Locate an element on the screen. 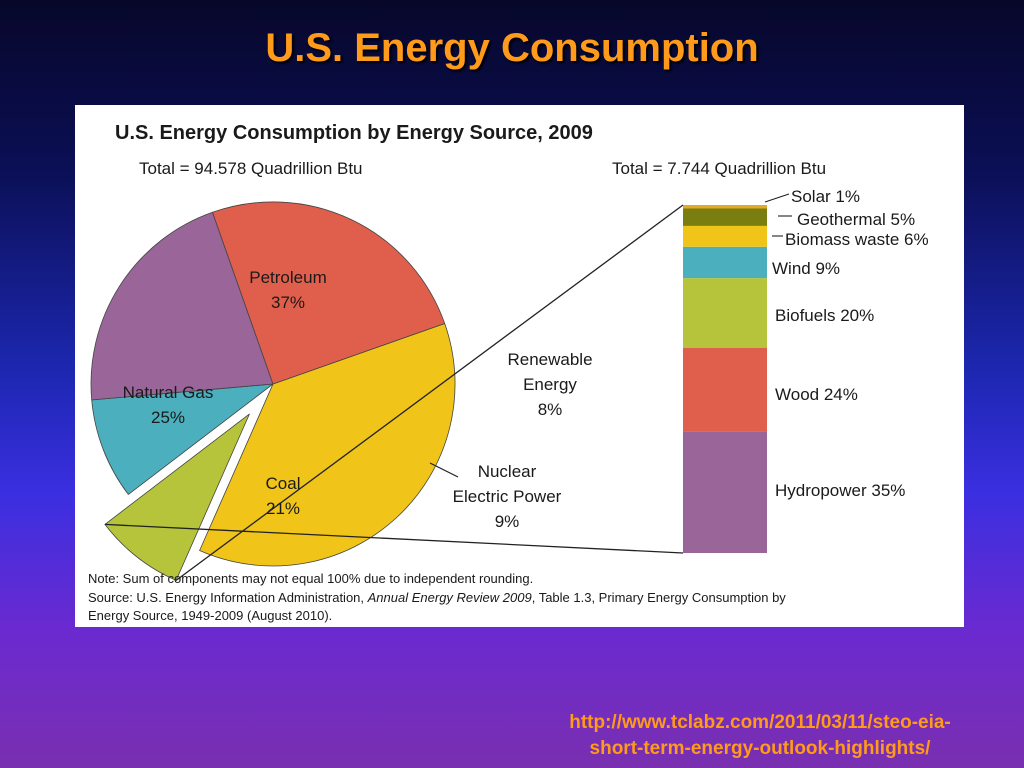  bar-segment-biomass-waste is located at coordinates (725, 236).